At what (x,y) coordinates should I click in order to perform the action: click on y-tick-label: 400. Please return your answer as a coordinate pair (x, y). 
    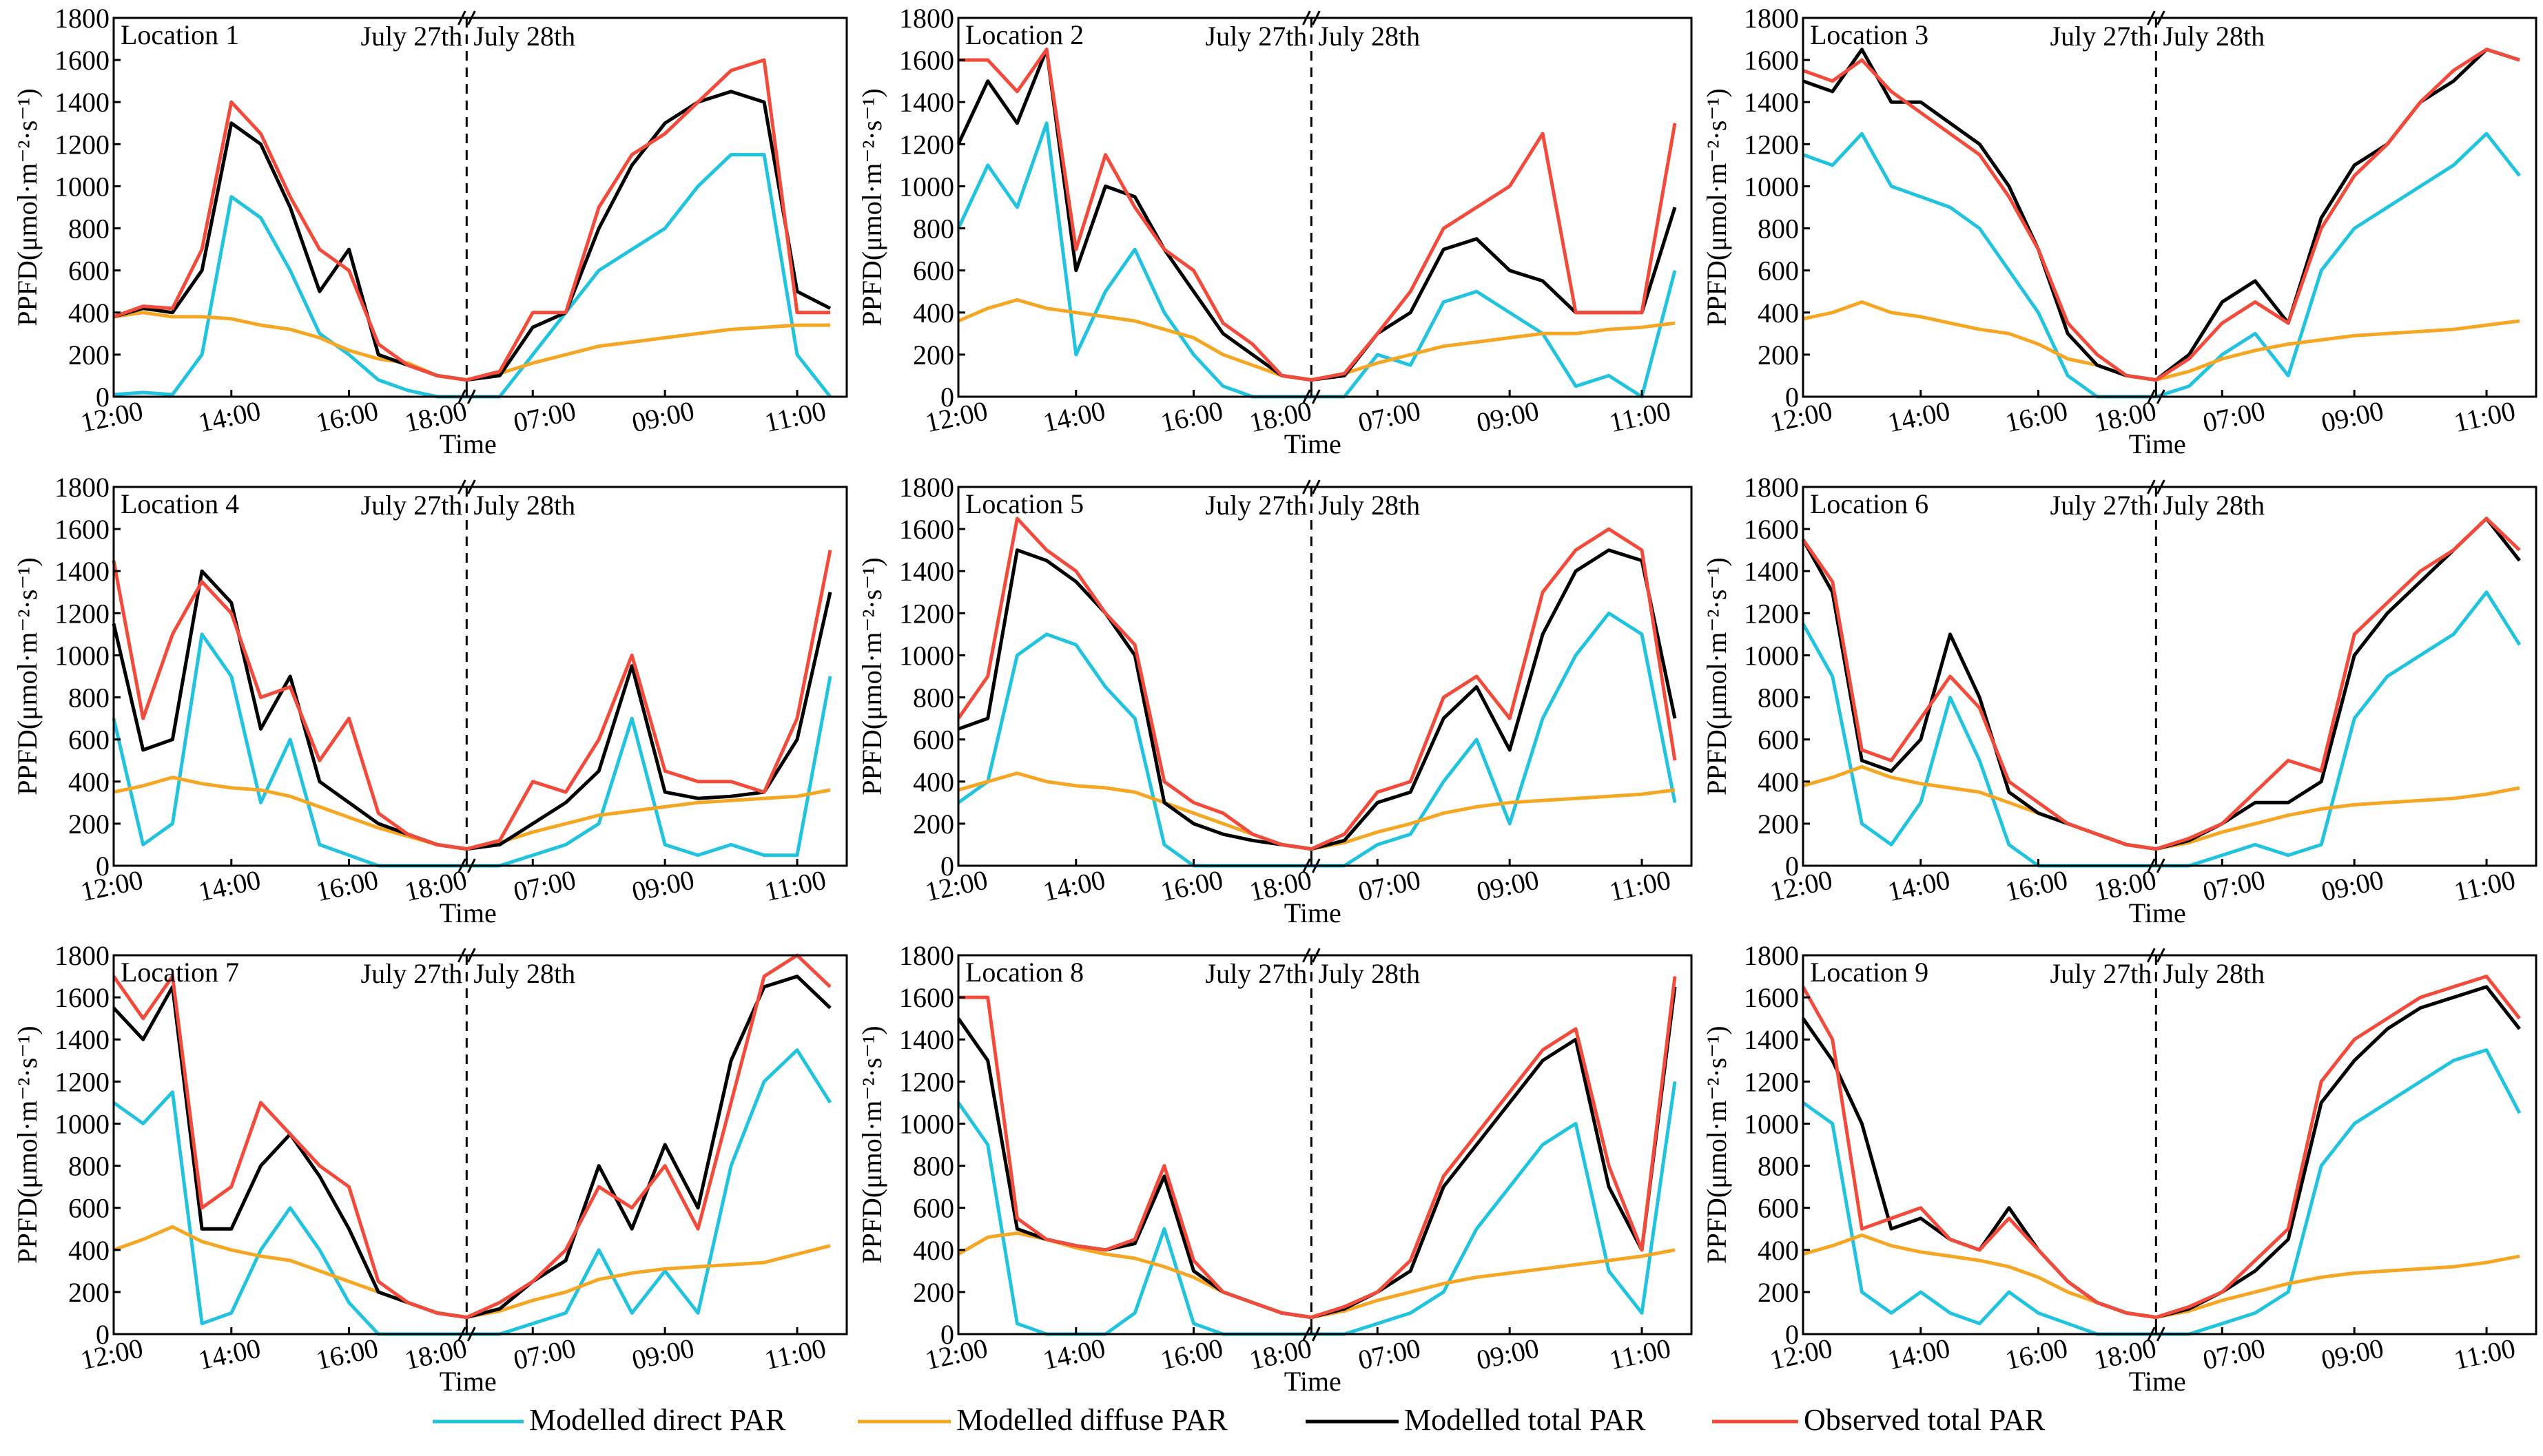
    Looking at the image, I should click on (933, 313).